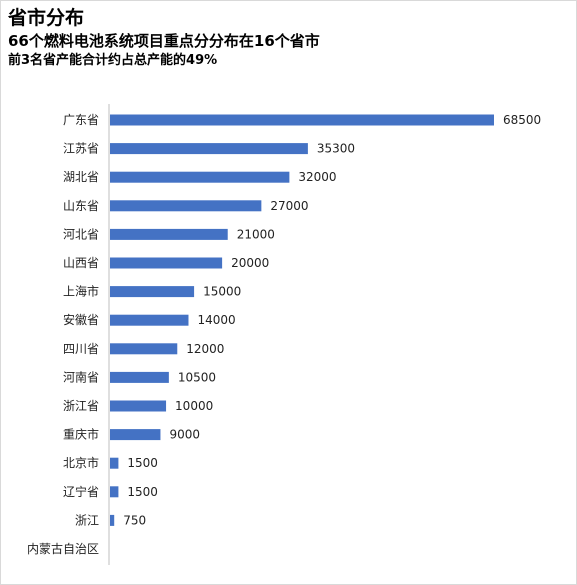 This screenshot has height=585, width=577. I want to click on value-label: 27000, so click(289, 206).